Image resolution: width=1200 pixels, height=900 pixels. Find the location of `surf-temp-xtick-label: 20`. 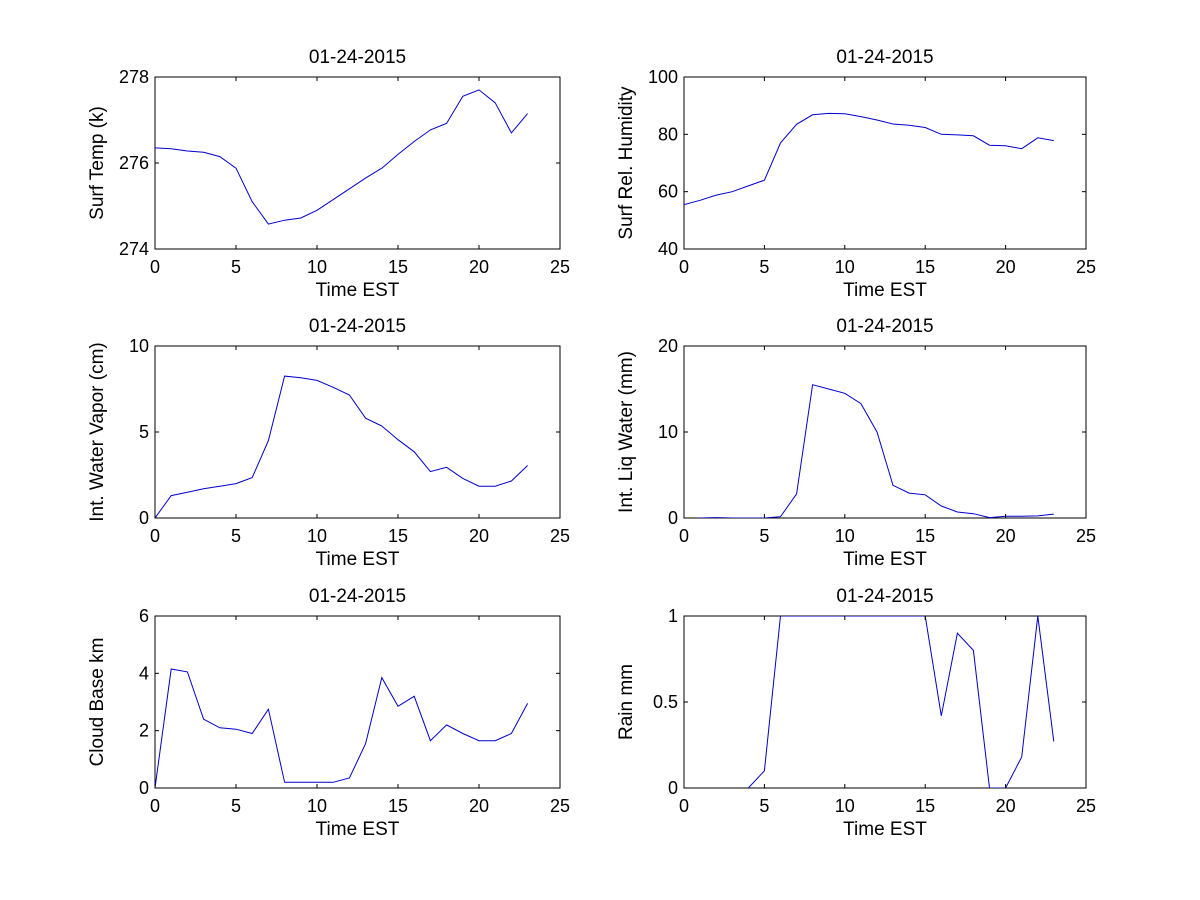

surf-temp-xtick-label: 20 is located at coordinates (479, 267).